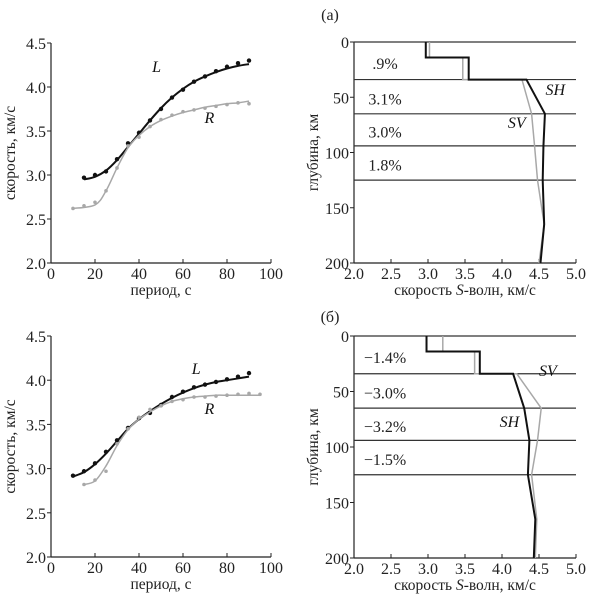 This screenshot has height=600, width=612. Describe the element at coordinates (465, 569) in the screenshot. I see `x-tick-label: 3.5` at that location.